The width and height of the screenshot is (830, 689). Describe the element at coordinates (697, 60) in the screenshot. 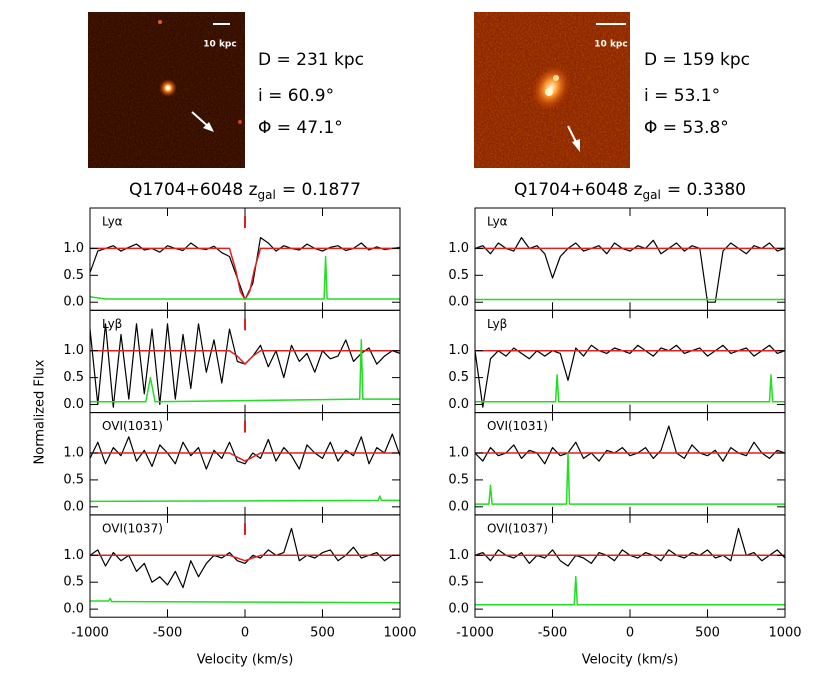

I see `distance: D = 159 kpc` at that location.